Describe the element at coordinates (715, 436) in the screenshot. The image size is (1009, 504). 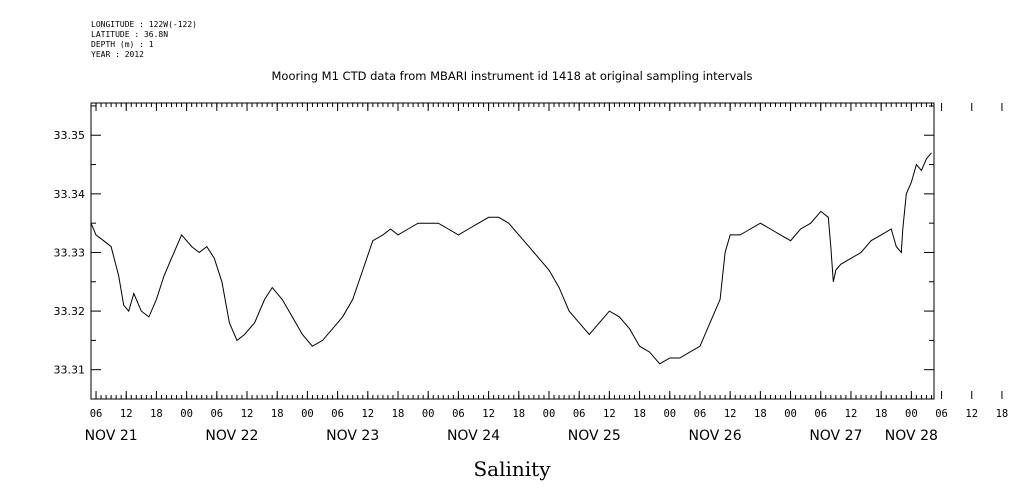
I see `x-day-label: NOV 26` at that location.